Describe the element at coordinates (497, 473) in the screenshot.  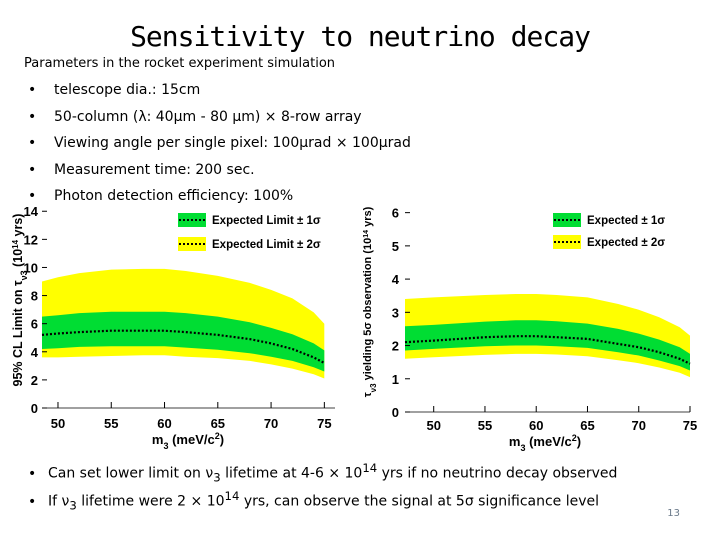
I see `conclusion1-text-end: yrs if no neutrino decay observed` at that location.